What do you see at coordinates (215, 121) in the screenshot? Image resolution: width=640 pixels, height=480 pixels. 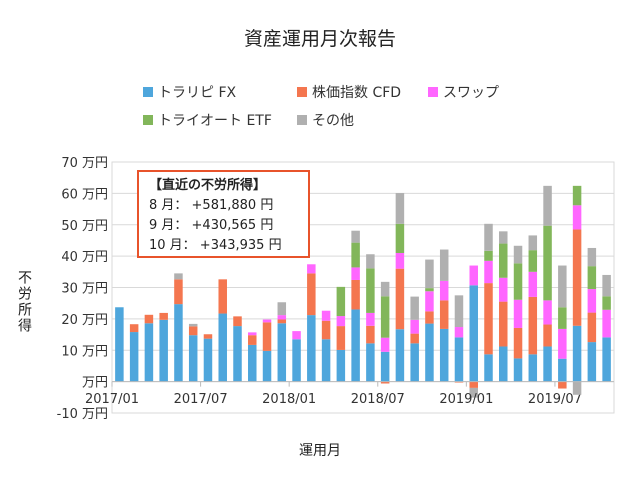 I see `legend-label: トライオート ETF` at bounding box center [215, 121].